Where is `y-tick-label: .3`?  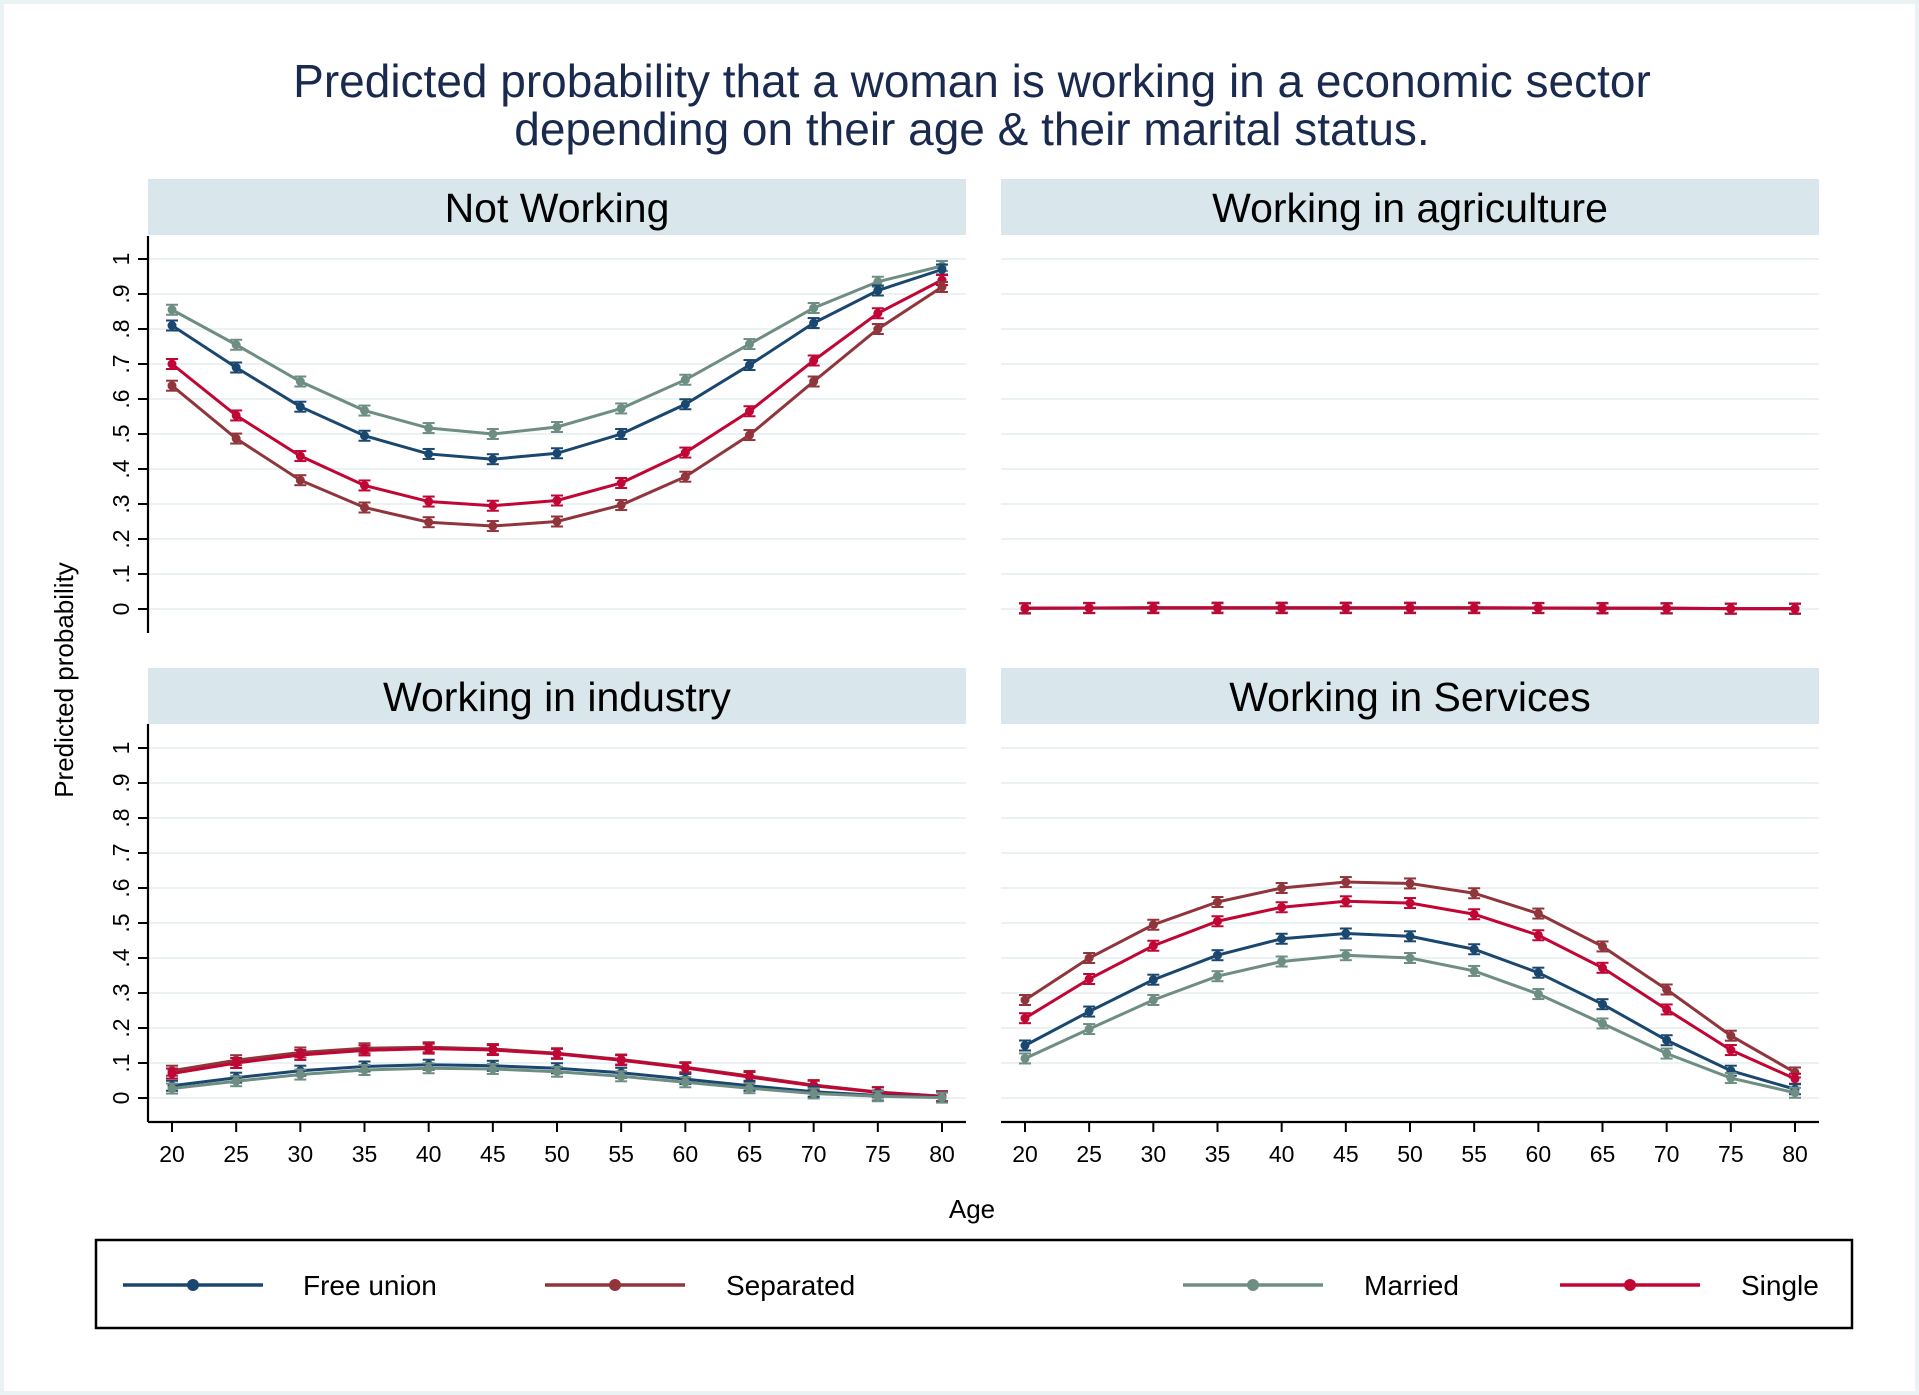 y-tick-label: .3 is located at coordinates (121, 992).